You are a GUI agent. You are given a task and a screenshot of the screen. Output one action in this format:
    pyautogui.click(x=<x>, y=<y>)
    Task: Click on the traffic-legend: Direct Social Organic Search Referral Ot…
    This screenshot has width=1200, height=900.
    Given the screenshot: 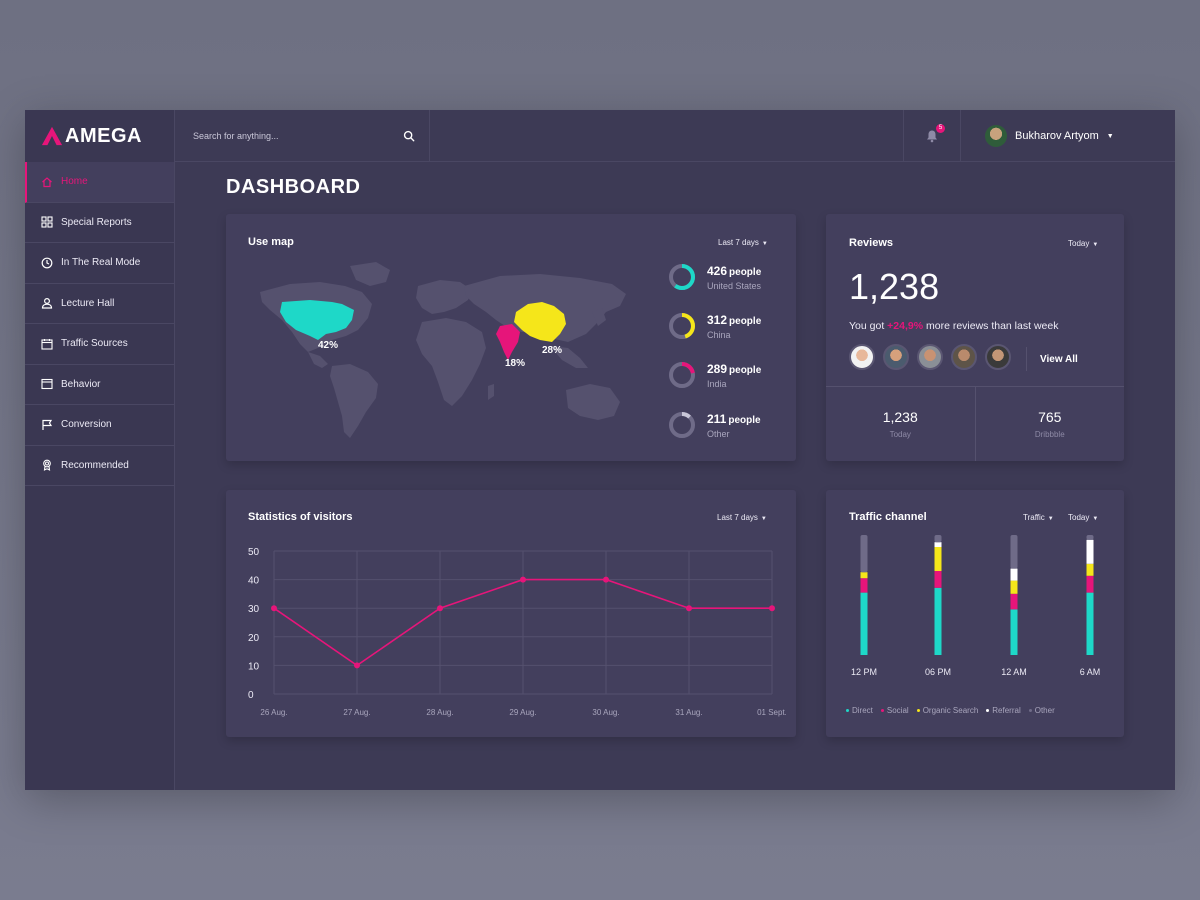 What is the action you would take?
    pyautogui.click(x=954, y=710)
    